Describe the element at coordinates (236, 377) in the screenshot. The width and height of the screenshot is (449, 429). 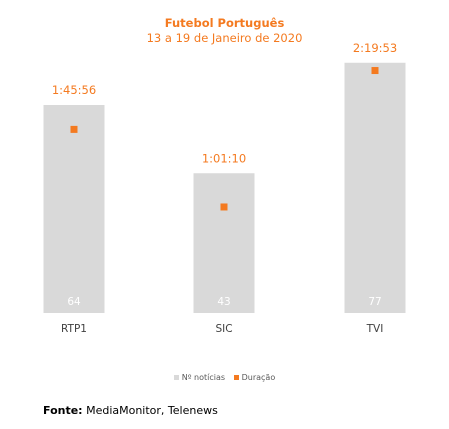
I see `legend-swatch-duracao` at that location.